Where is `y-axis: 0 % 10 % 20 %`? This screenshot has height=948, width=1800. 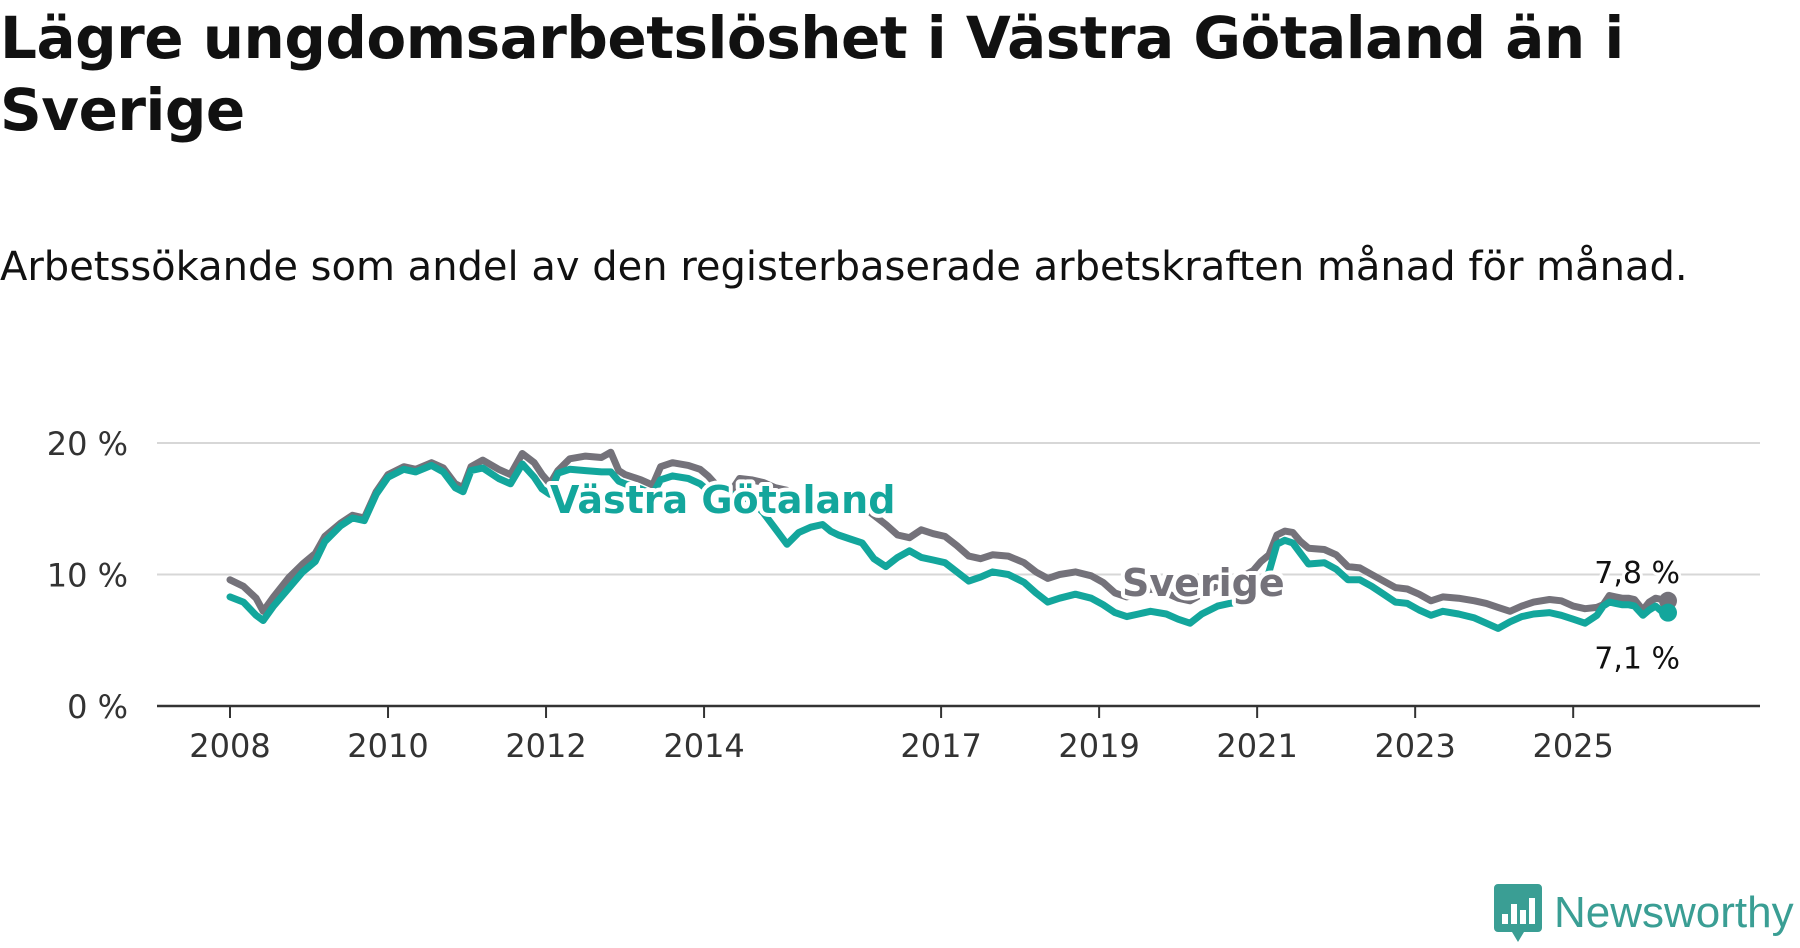
y-axis: 0 % 10 % 20 % is located at coordinates (87, 575).